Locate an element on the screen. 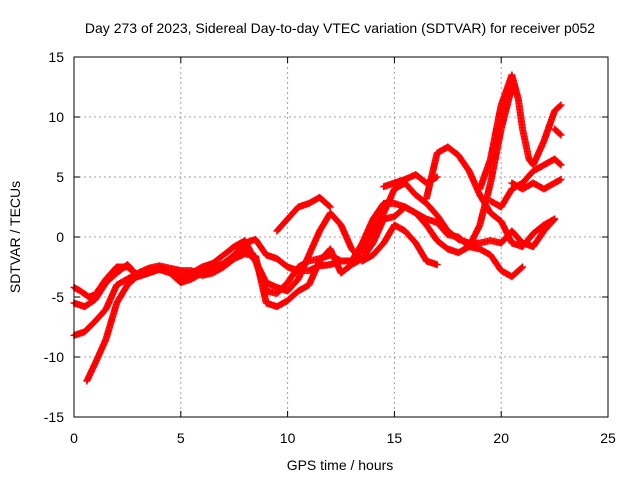 The image size is (640, 480). x-tick-label: 15 is located at coordinates (395, 438).